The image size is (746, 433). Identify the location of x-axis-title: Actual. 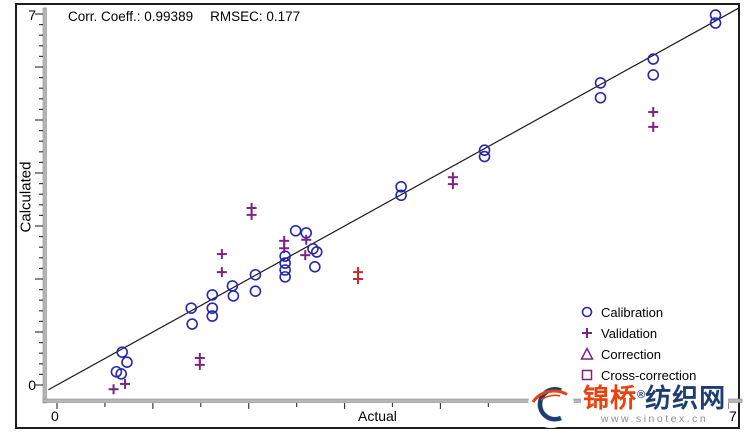
(377, 416).